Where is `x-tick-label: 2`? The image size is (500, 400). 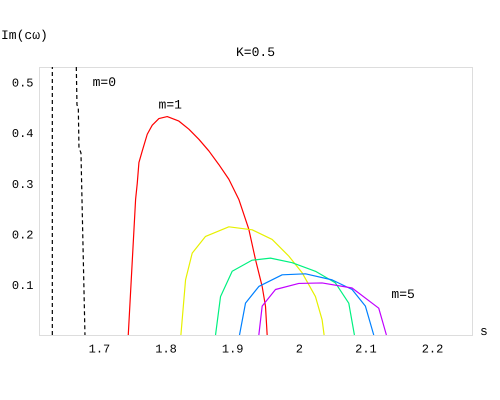
x-tick-label: 2 is located at coordinates (299, 349).